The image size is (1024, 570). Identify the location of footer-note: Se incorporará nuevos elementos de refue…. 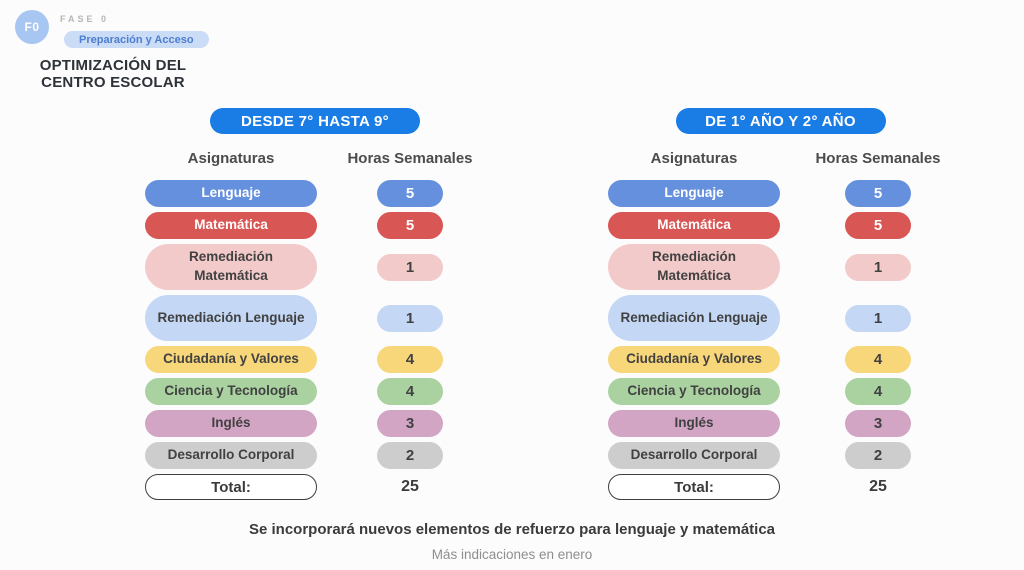
(512, 529).